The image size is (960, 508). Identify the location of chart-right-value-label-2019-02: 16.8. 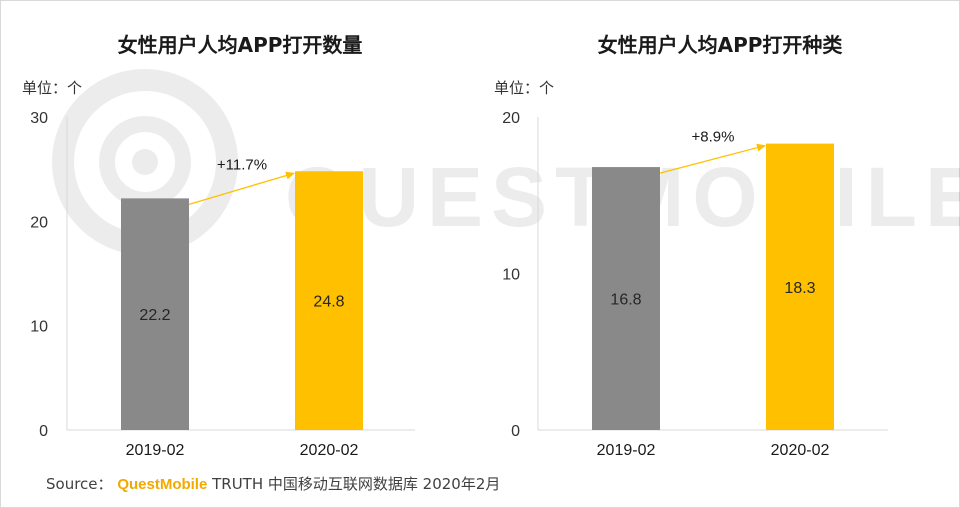
(625, 300).